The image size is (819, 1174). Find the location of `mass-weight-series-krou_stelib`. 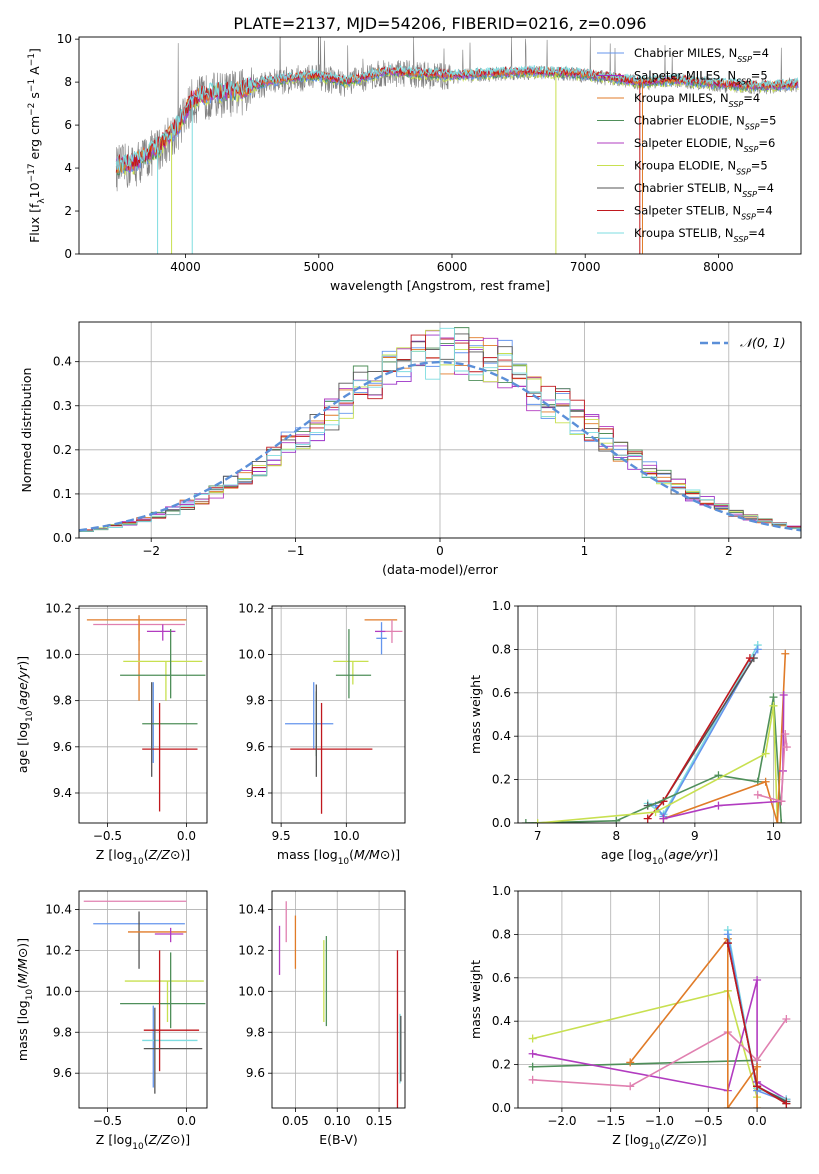

mass-weight-series-krou_stelib is located at coordinates (703, 730).